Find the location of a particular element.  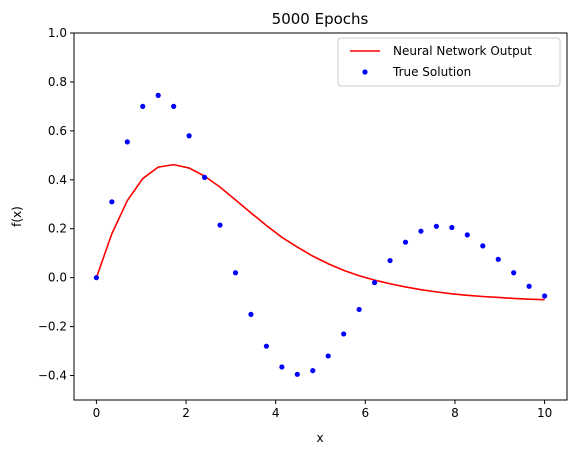

x-tick-label: 6 is located at coordinates (365, 413).